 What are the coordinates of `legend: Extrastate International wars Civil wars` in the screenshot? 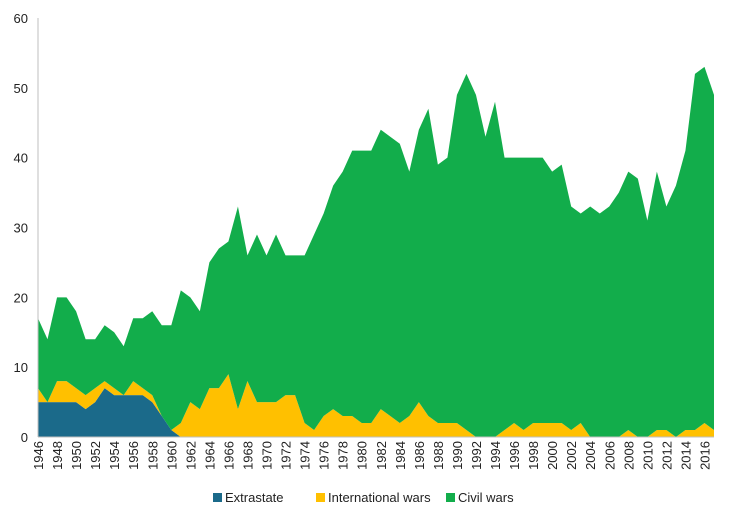 It's located at (363, 497).